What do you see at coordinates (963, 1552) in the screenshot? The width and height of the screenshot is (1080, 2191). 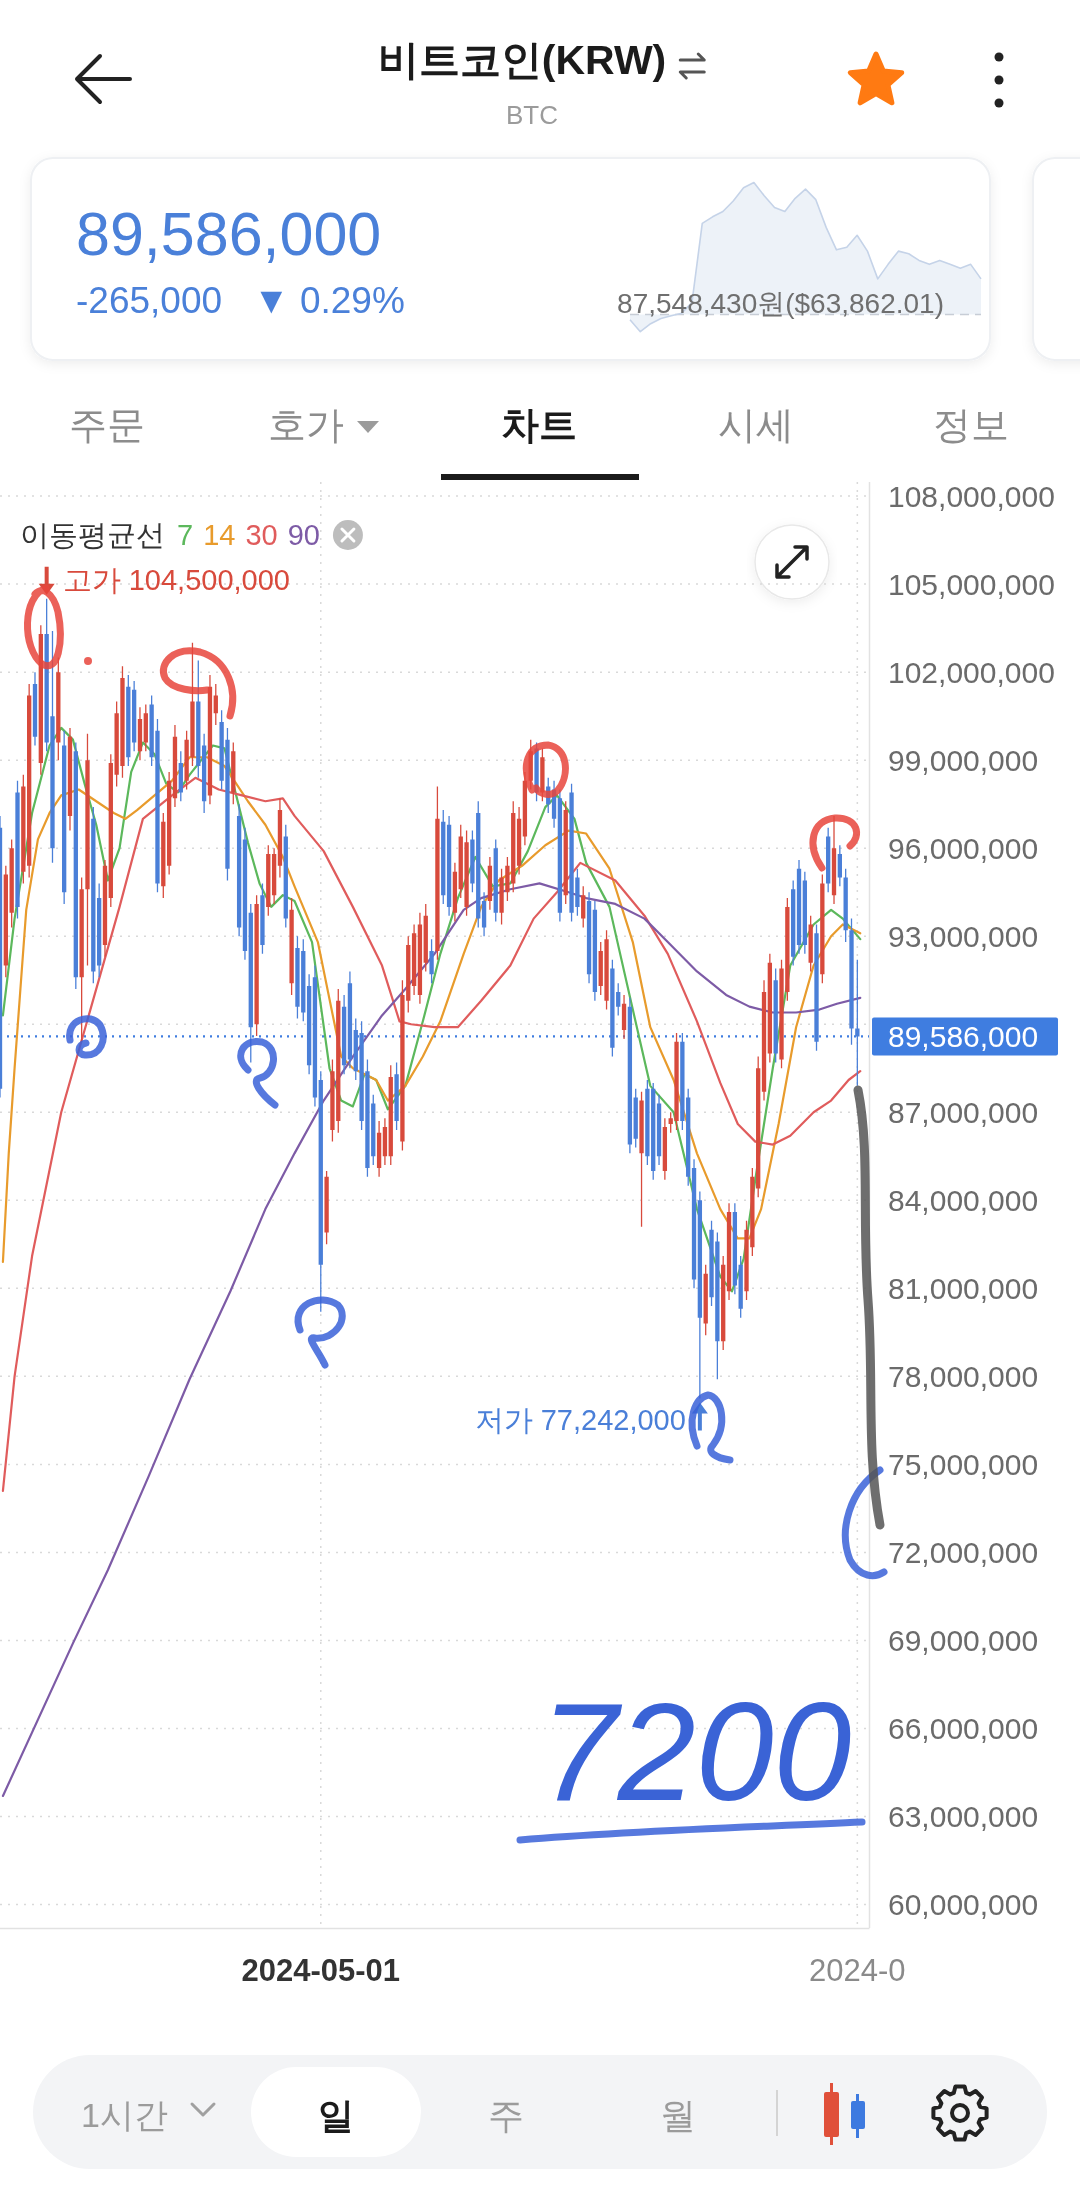 I see `y-tick-label: 72,000,000` at bounding box center [963, 1552].